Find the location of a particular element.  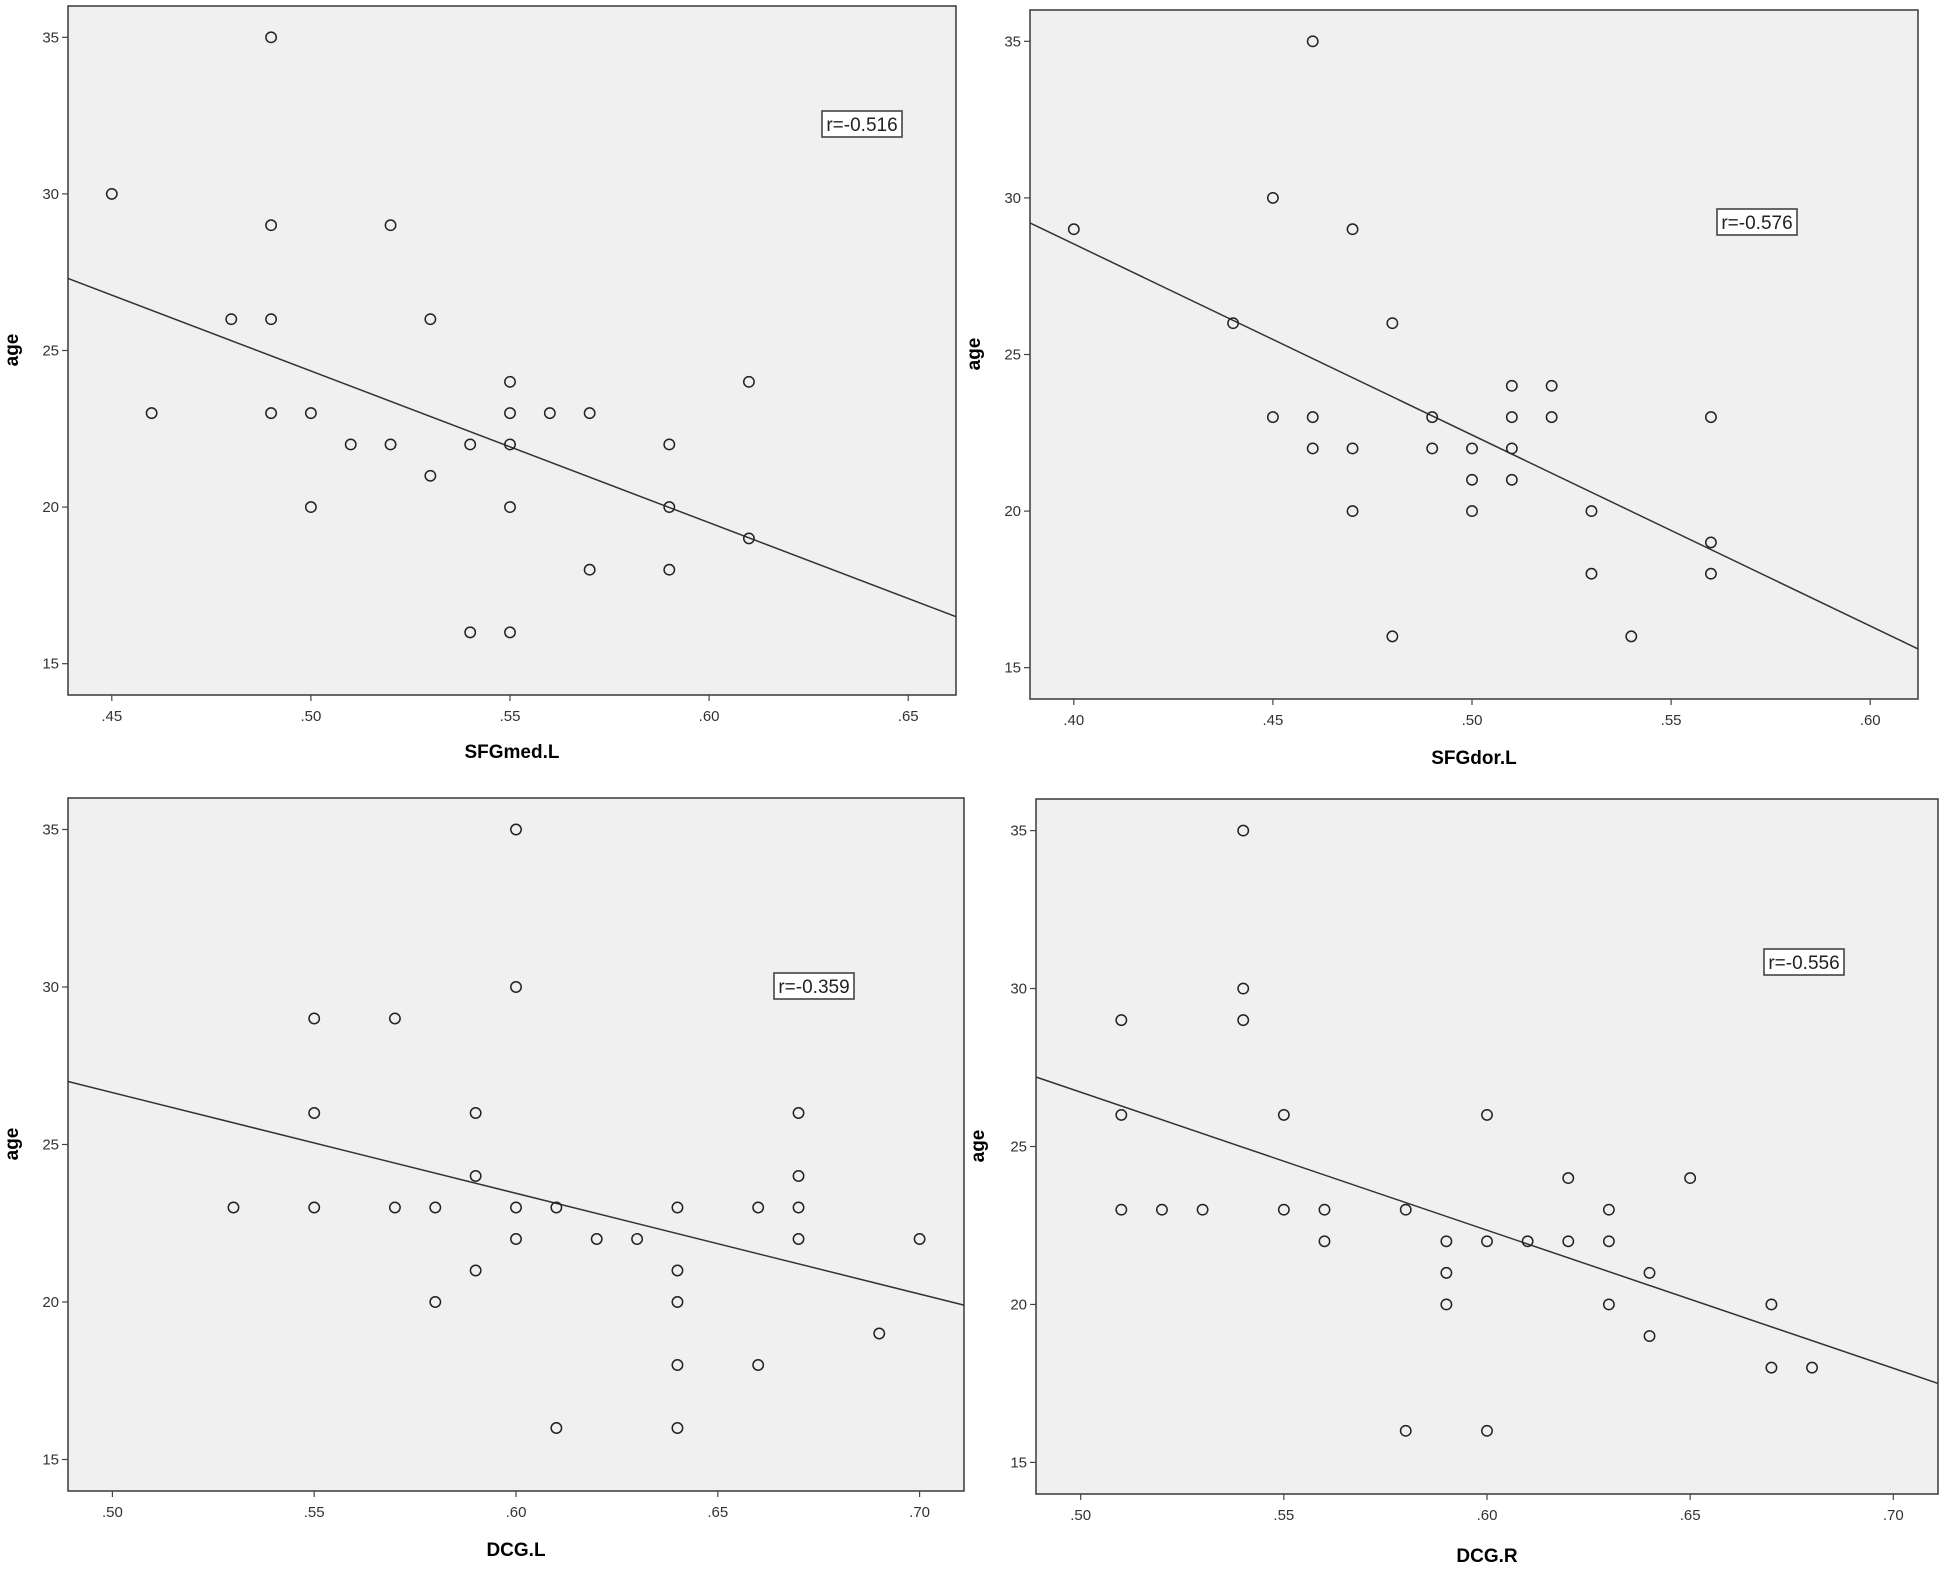

x-tick-label: .55 is located at coordinates (1283, 1515).